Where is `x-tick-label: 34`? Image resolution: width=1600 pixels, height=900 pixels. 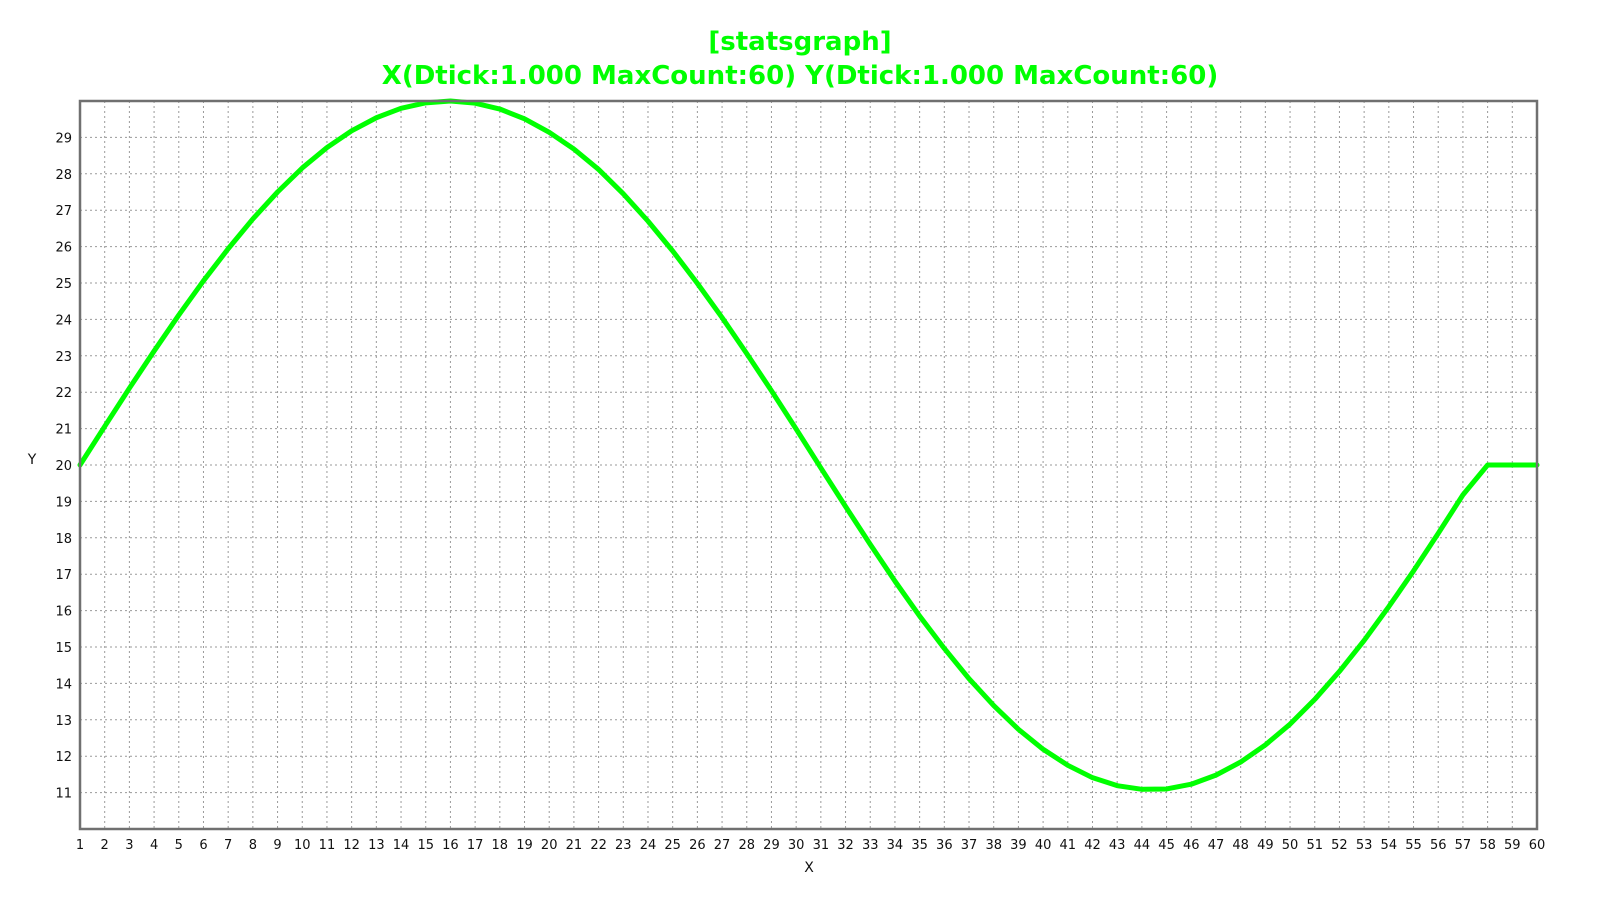
x-tick-label: 34 is located at coordinates (895, 845).